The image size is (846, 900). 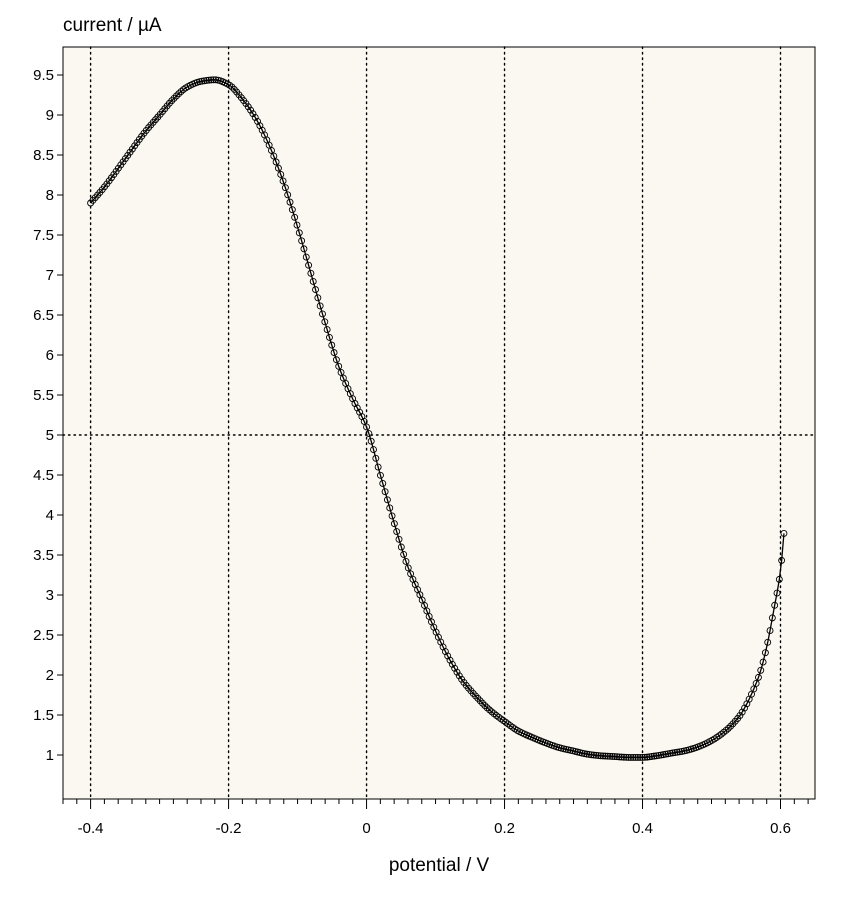 What do you see at coordinates (43, 475) in the screenshot?
I see `y-tick-label: 4.5` at bounding box center [43, 475].